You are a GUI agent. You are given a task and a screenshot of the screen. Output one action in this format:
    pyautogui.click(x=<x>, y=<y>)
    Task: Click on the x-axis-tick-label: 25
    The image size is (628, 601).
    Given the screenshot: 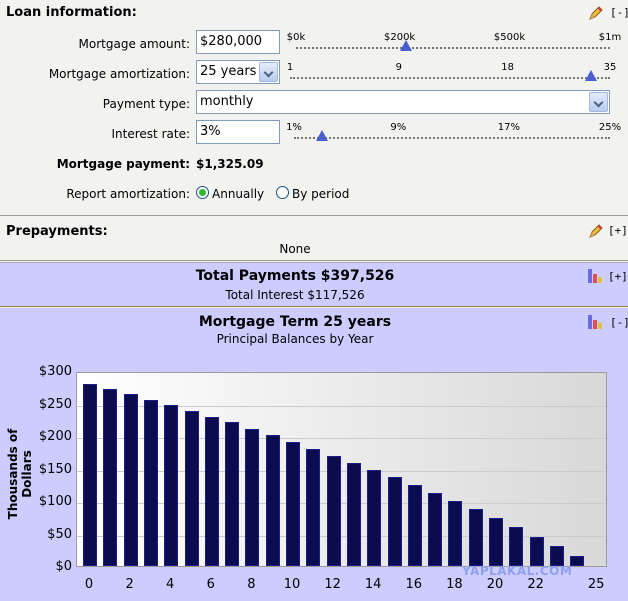 What is the action you would take?
    pyautogui.click(x=596, y=584)
    